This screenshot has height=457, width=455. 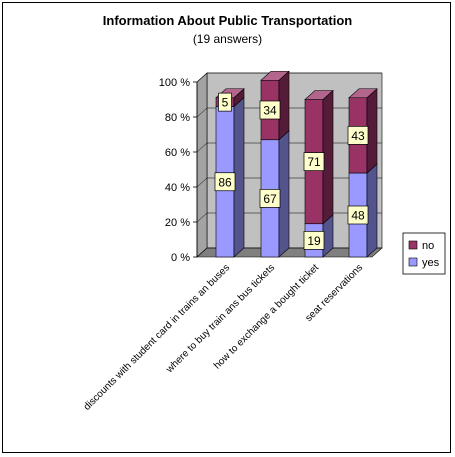 I want to click on y-tick-label: 80 %, so click(x=177, y=118).